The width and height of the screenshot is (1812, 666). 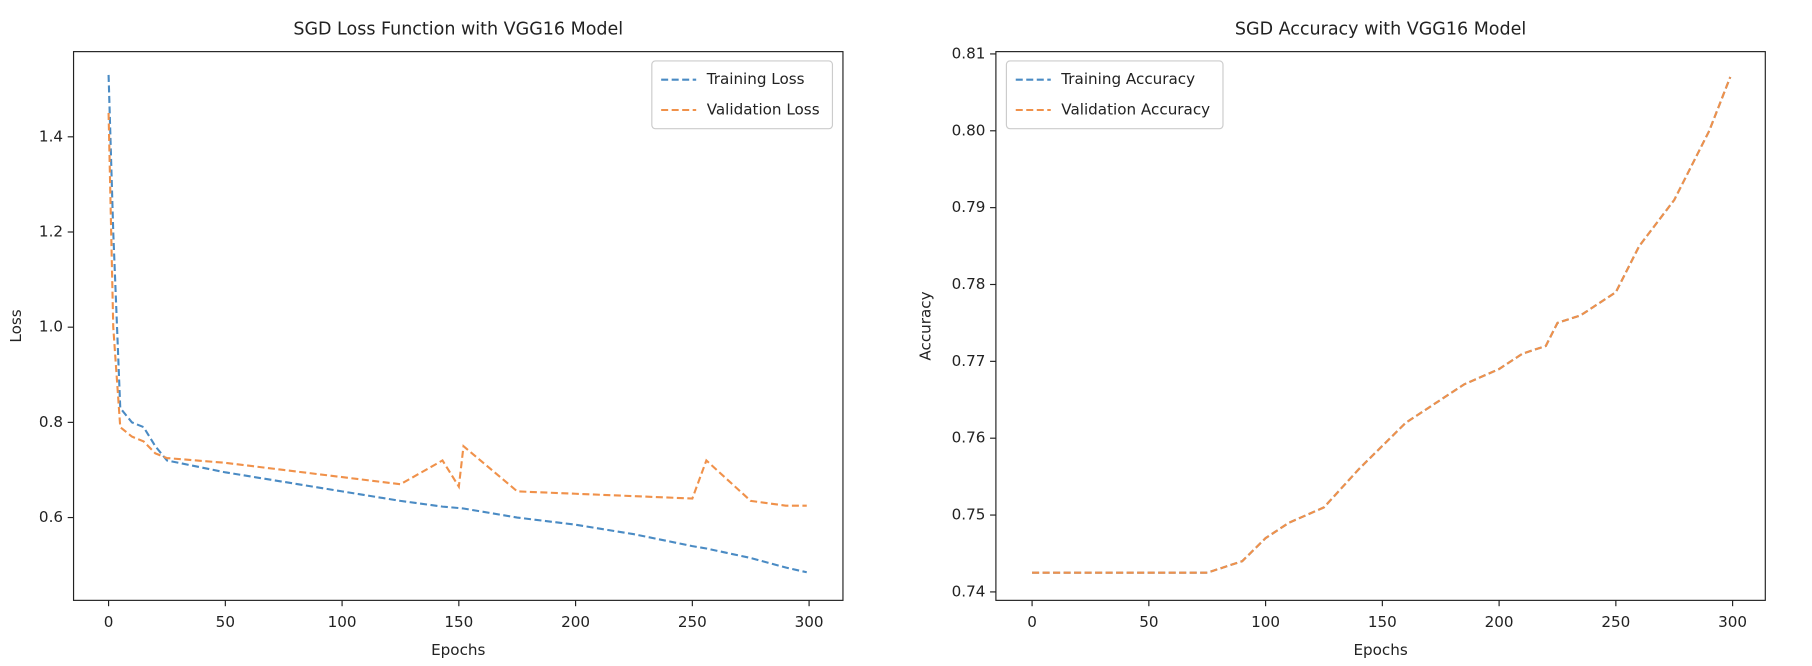 I want to click on legend-label: Validation Loss, so click(x=763, y=110).